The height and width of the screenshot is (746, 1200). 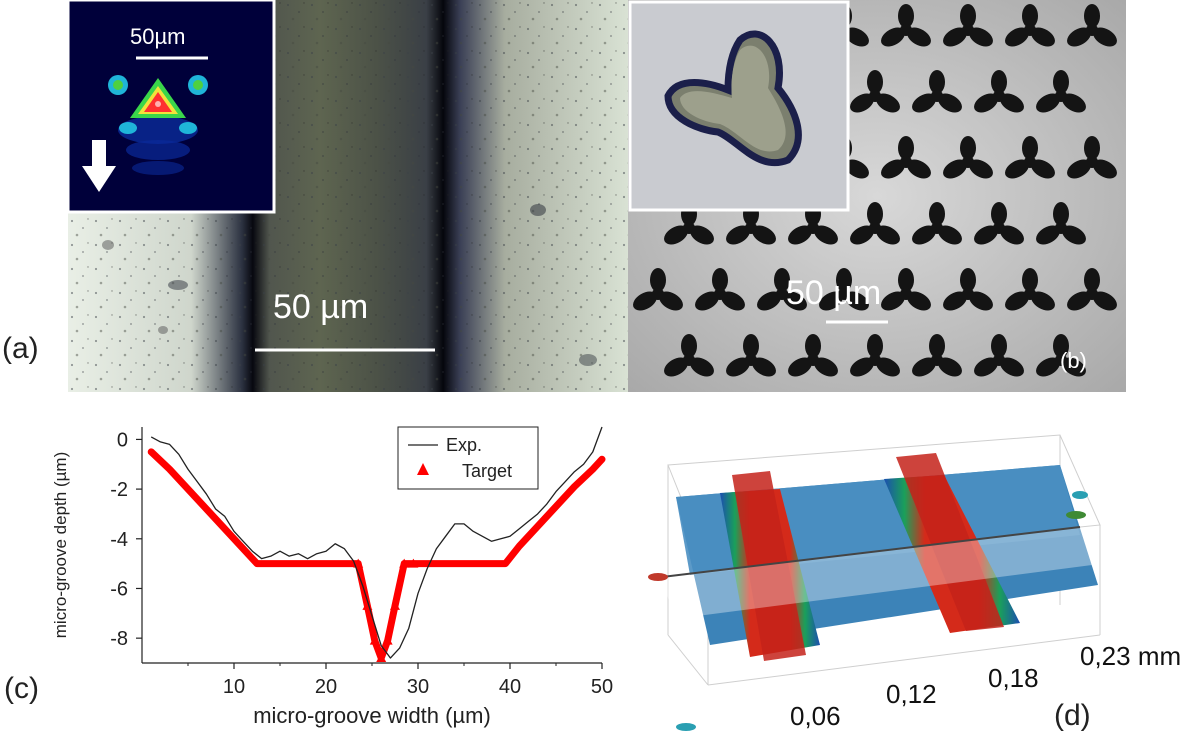 I want to click on panel-label-c: (c), so click(x=21, y=688).